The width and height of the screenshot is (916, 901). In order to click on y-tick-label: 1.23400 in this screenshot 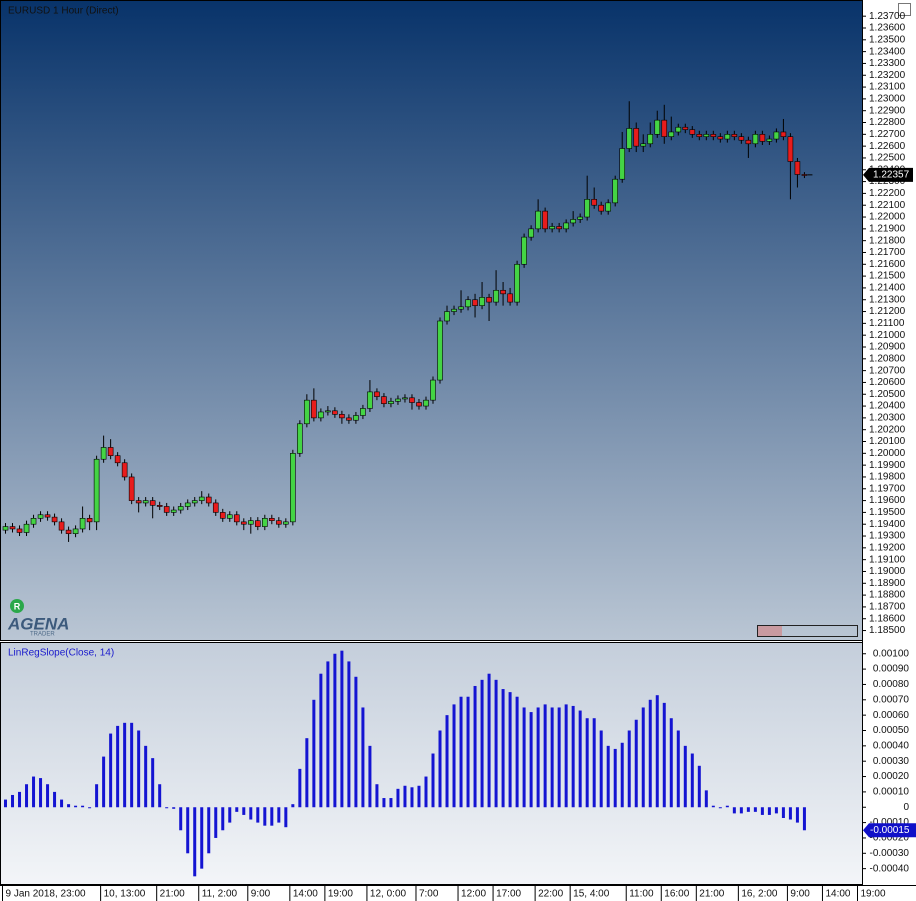, I will do `click(887, 51)`.